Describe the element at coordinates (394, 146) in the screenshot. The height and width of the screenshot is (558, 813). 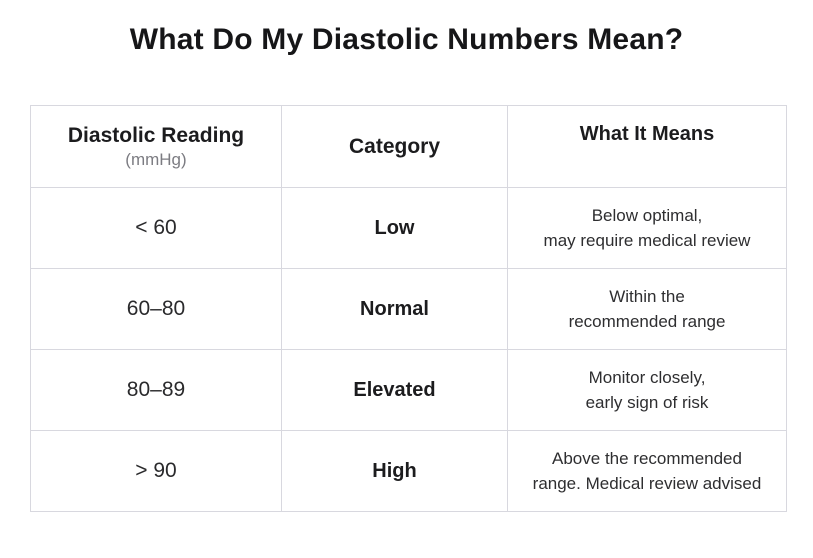
I see `header-category: Category` at that location.